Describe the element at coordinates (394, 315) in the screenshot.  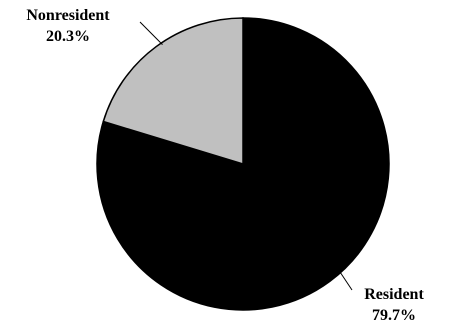
I see `slice-percent-resident: 79.7%` at that location.